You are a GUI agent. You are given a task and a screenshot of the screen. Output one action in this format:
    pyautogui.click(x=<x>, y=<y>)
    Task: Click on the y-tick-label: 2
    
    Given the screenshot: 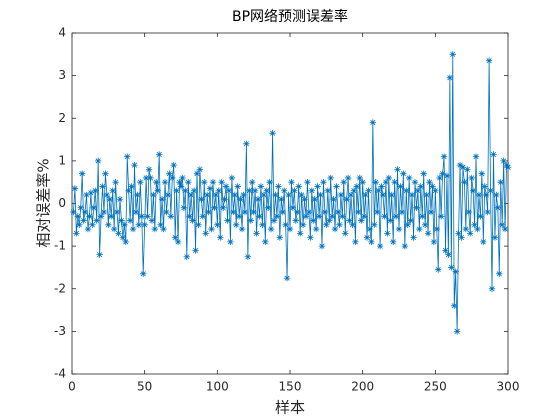 What is the action you would take?
    pyautogui.click(x=62, y=118)
    